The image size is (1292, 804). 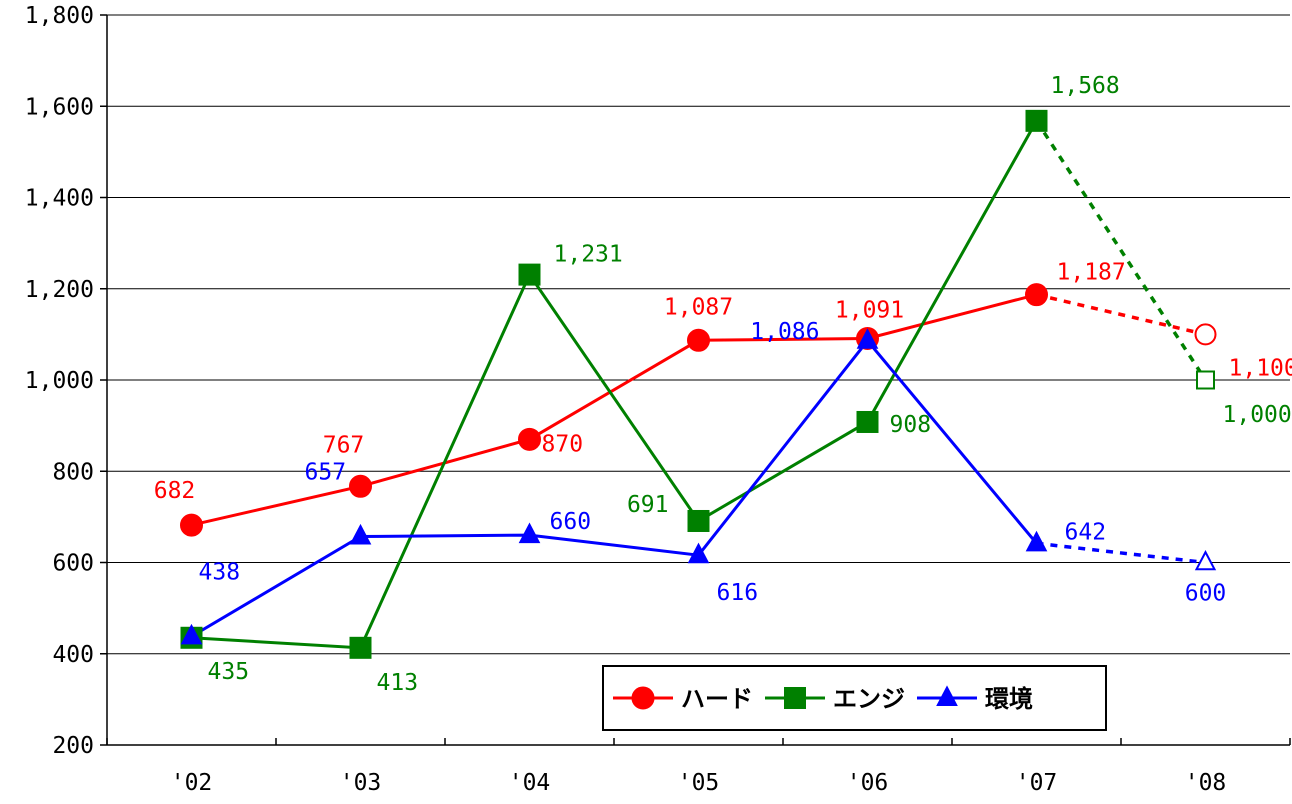 I want to click on y-tick-label: 1,600, so click(x=59, y=107).